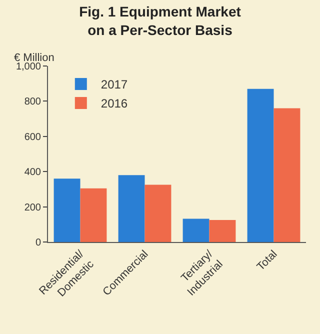  I want to click on chart-title: Fig. 1 Equipment Market on a Per-Sector Basis, so click(160, 21).